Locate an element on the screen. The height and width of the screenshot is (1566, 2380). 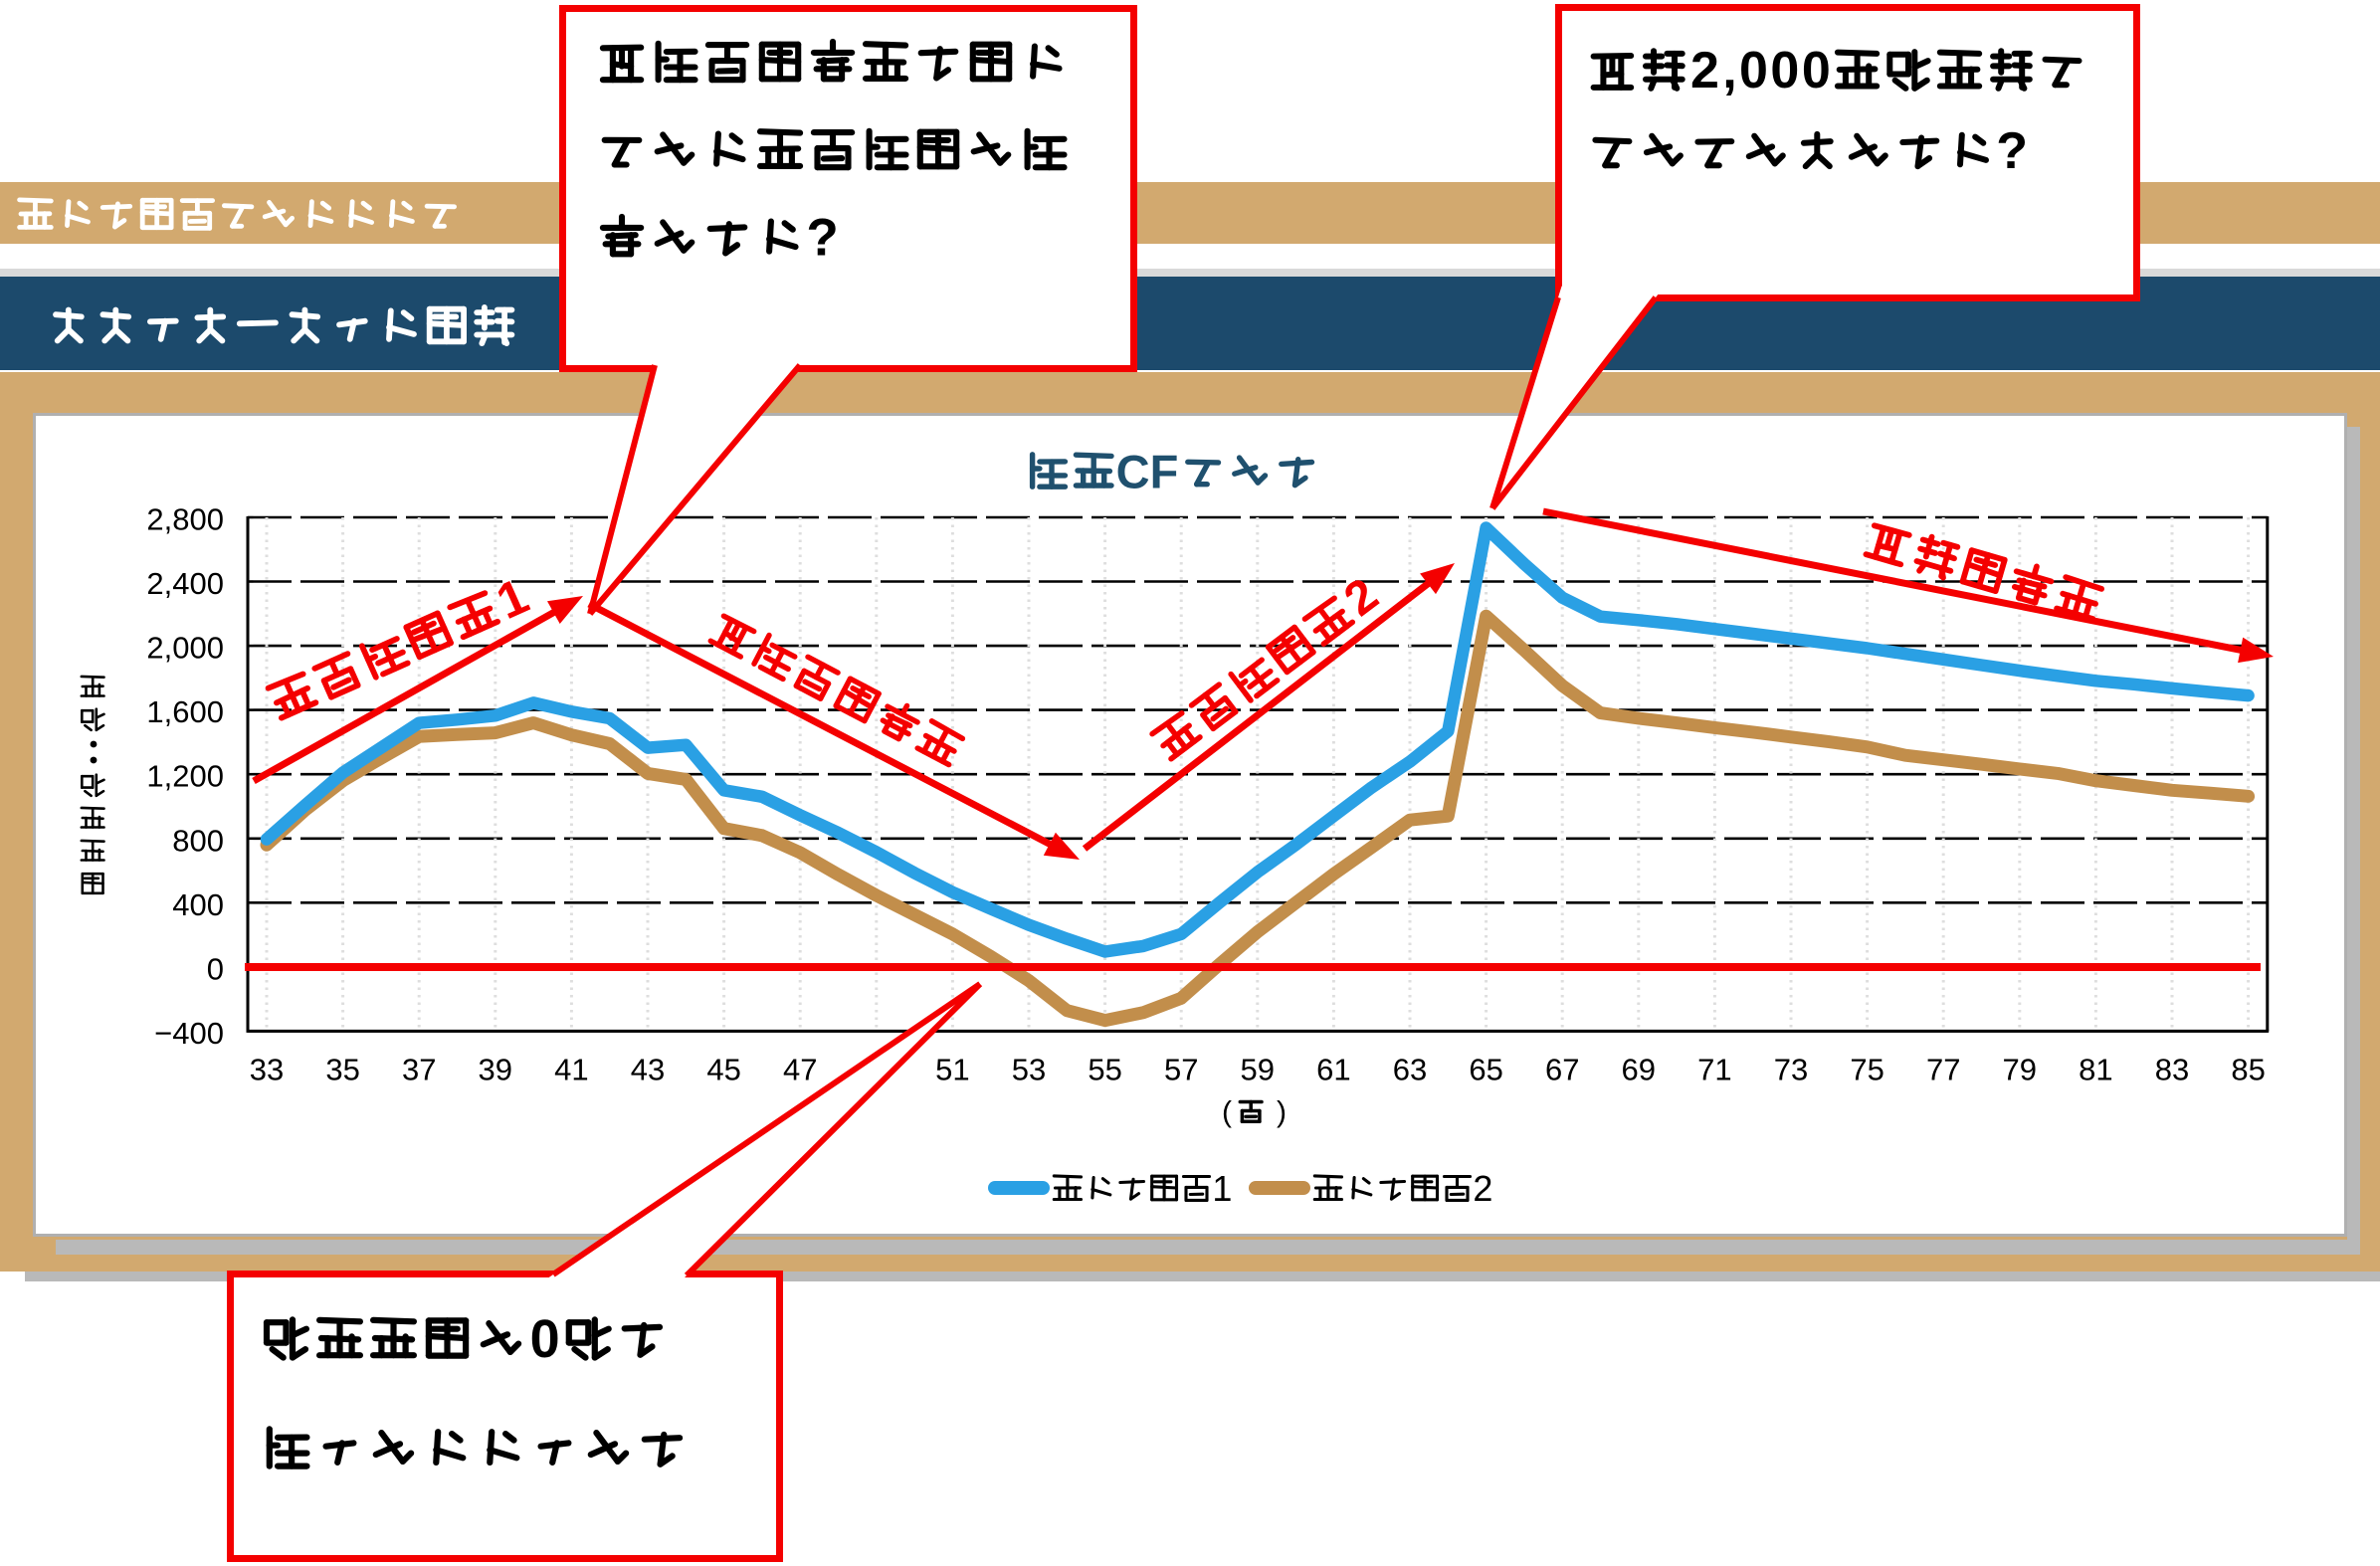
svg-text: −400 is located at coordinates (189, 1033).